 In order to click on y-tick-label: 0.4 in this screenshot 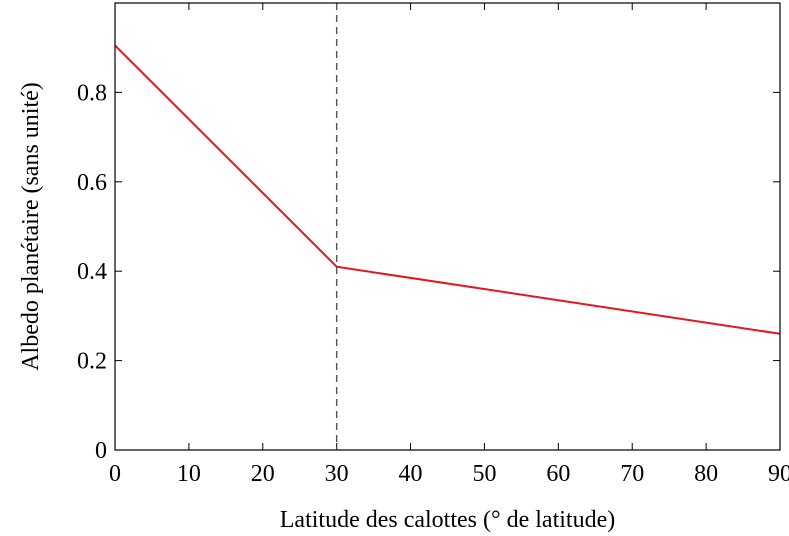, I will do `click(92, 272)`.